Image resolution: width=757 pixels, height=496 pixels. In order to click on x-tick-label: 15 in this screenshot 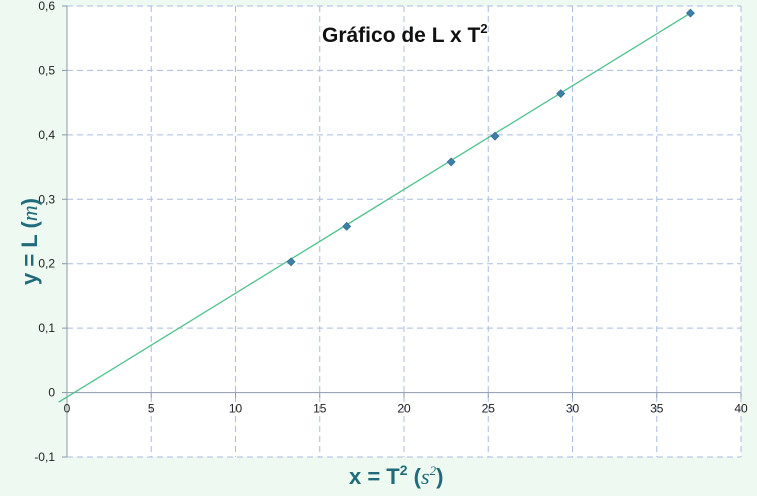, I will do `click(320, 409)`.